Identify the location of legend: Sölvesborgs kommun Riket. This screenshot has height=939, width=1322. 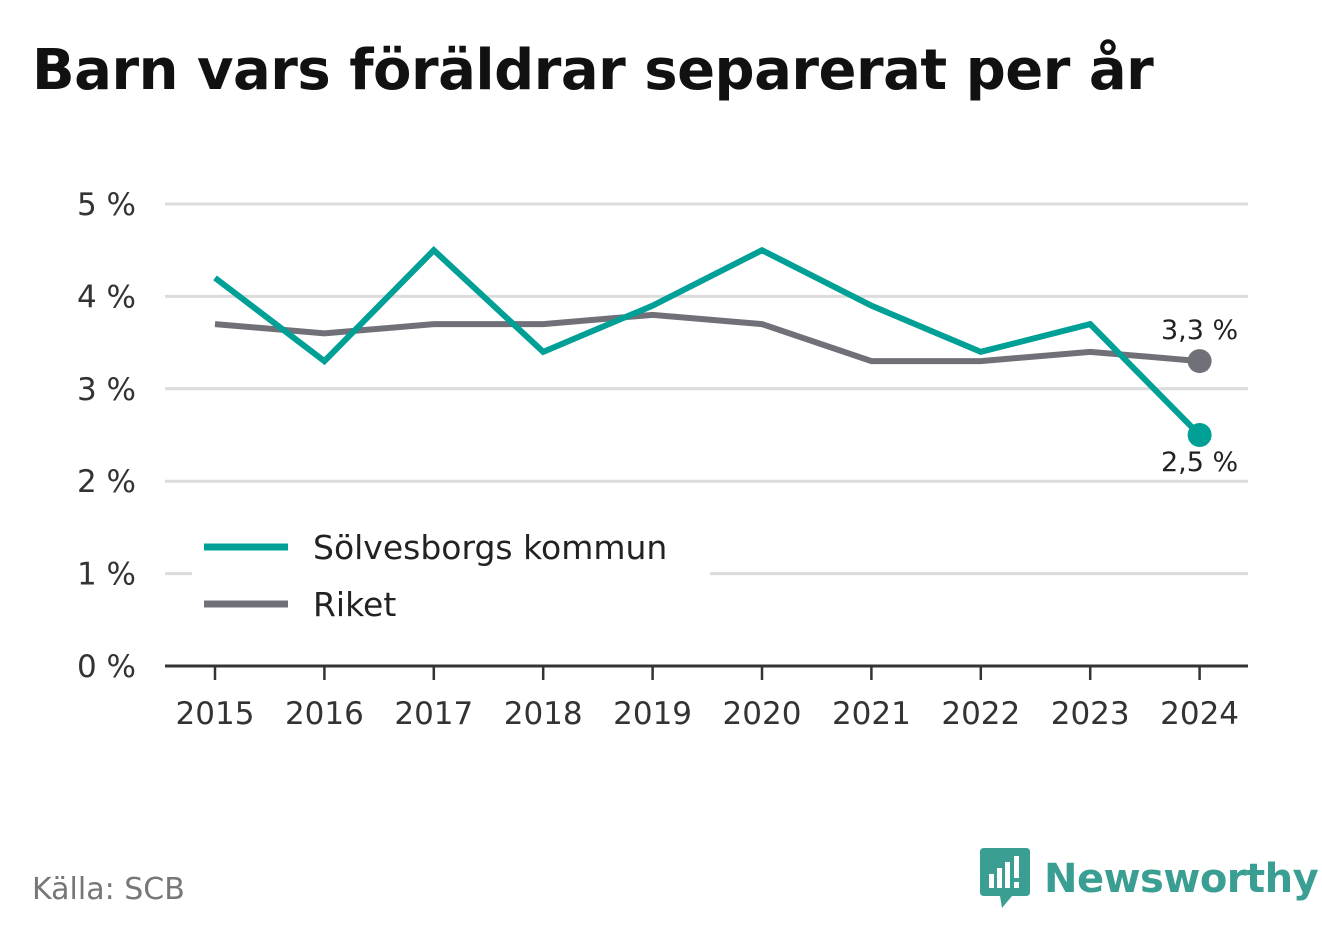
(451, 578).